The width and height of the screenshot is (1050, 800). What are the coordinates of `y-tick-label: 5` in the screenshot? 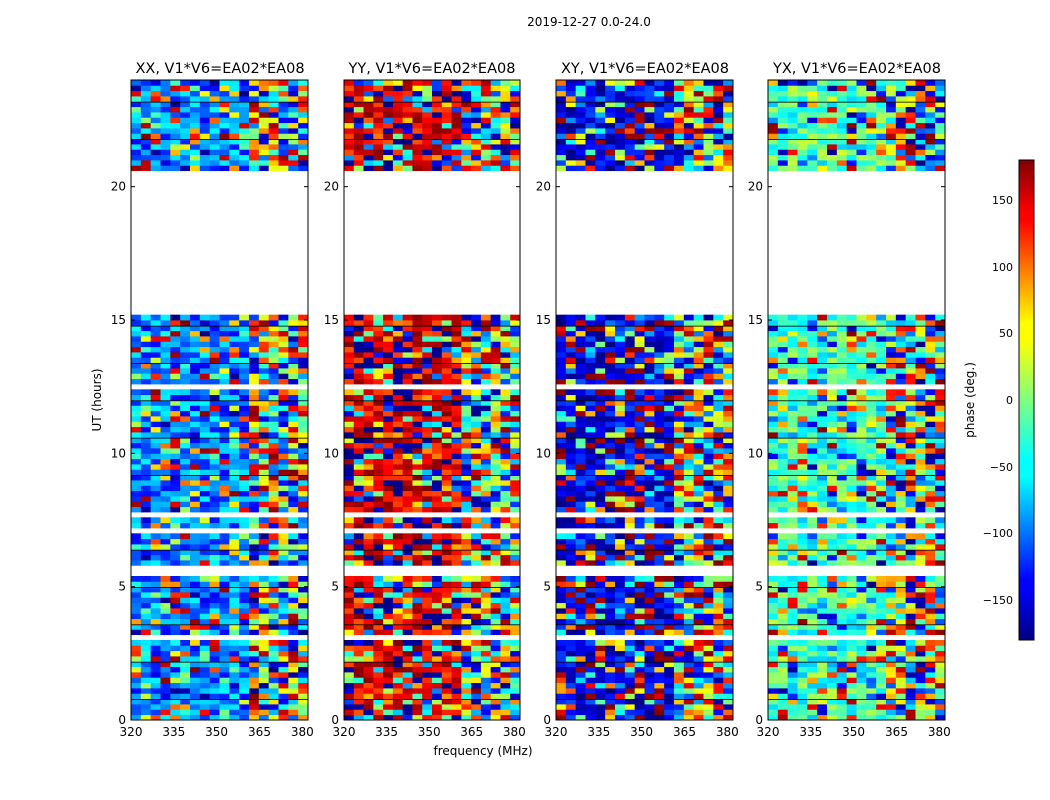 It's located at (335, 587).